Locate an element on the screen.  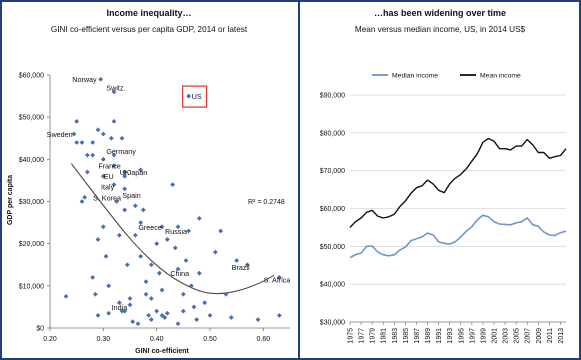
scatter-y-tick-label: $60,000 is located at coordinates (31, 76).